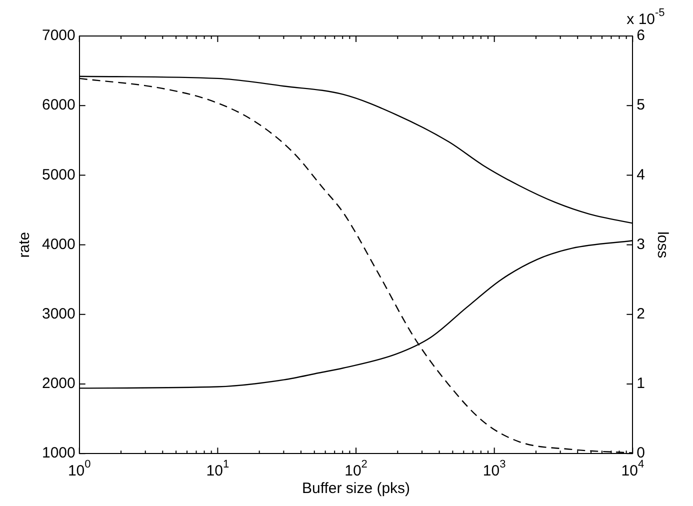 The height and width of the screenshot is (506, 693). Describe the element at coordinates (640, 314) in the screenshot. I see `y2-tick-label: 2` at that location.